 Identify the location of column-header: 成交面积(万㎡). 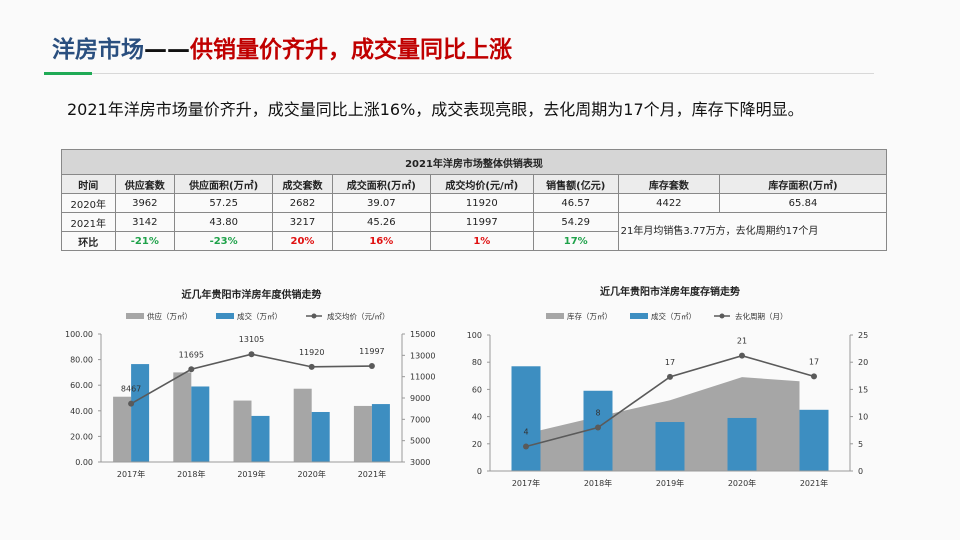
(381, 184).